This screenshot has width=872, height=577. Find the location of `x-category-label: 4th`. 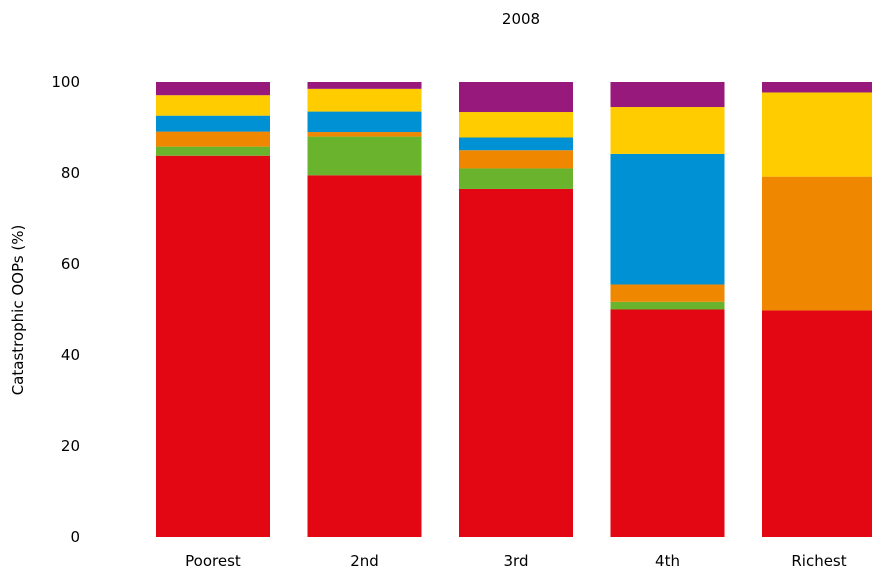

x-category-label: 4th is located at coordinates (667, 561).